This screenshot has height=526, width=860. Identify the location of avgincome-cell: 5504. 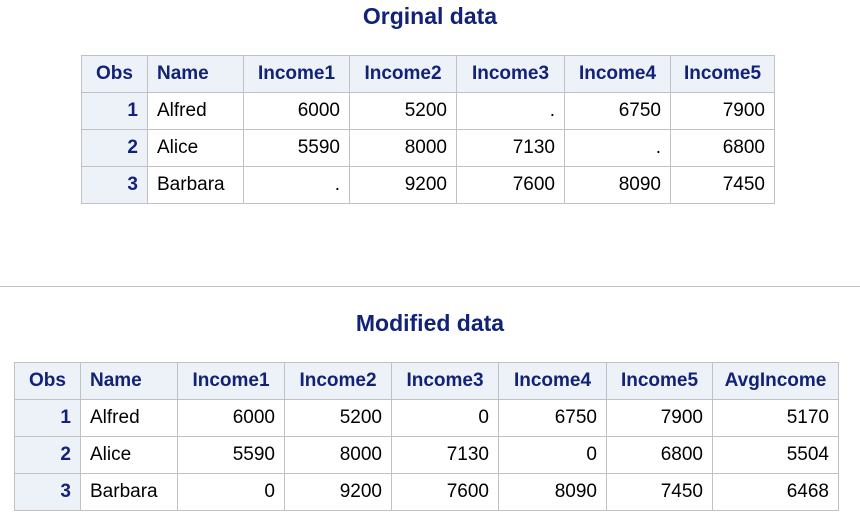
(775, 455).